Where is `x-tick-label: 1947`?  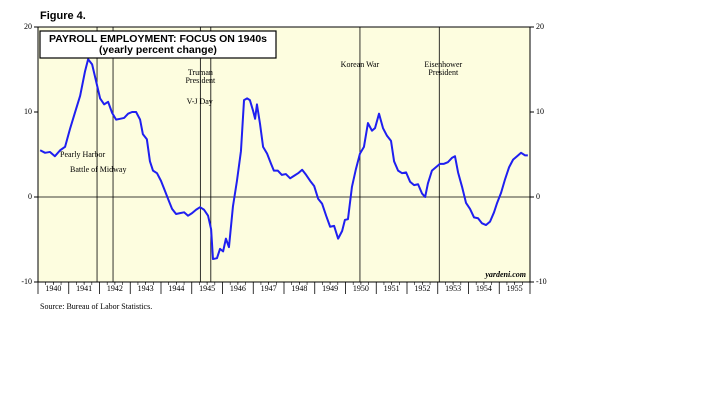
x-tick-label: 1947 is located at coordinates (269, 288).